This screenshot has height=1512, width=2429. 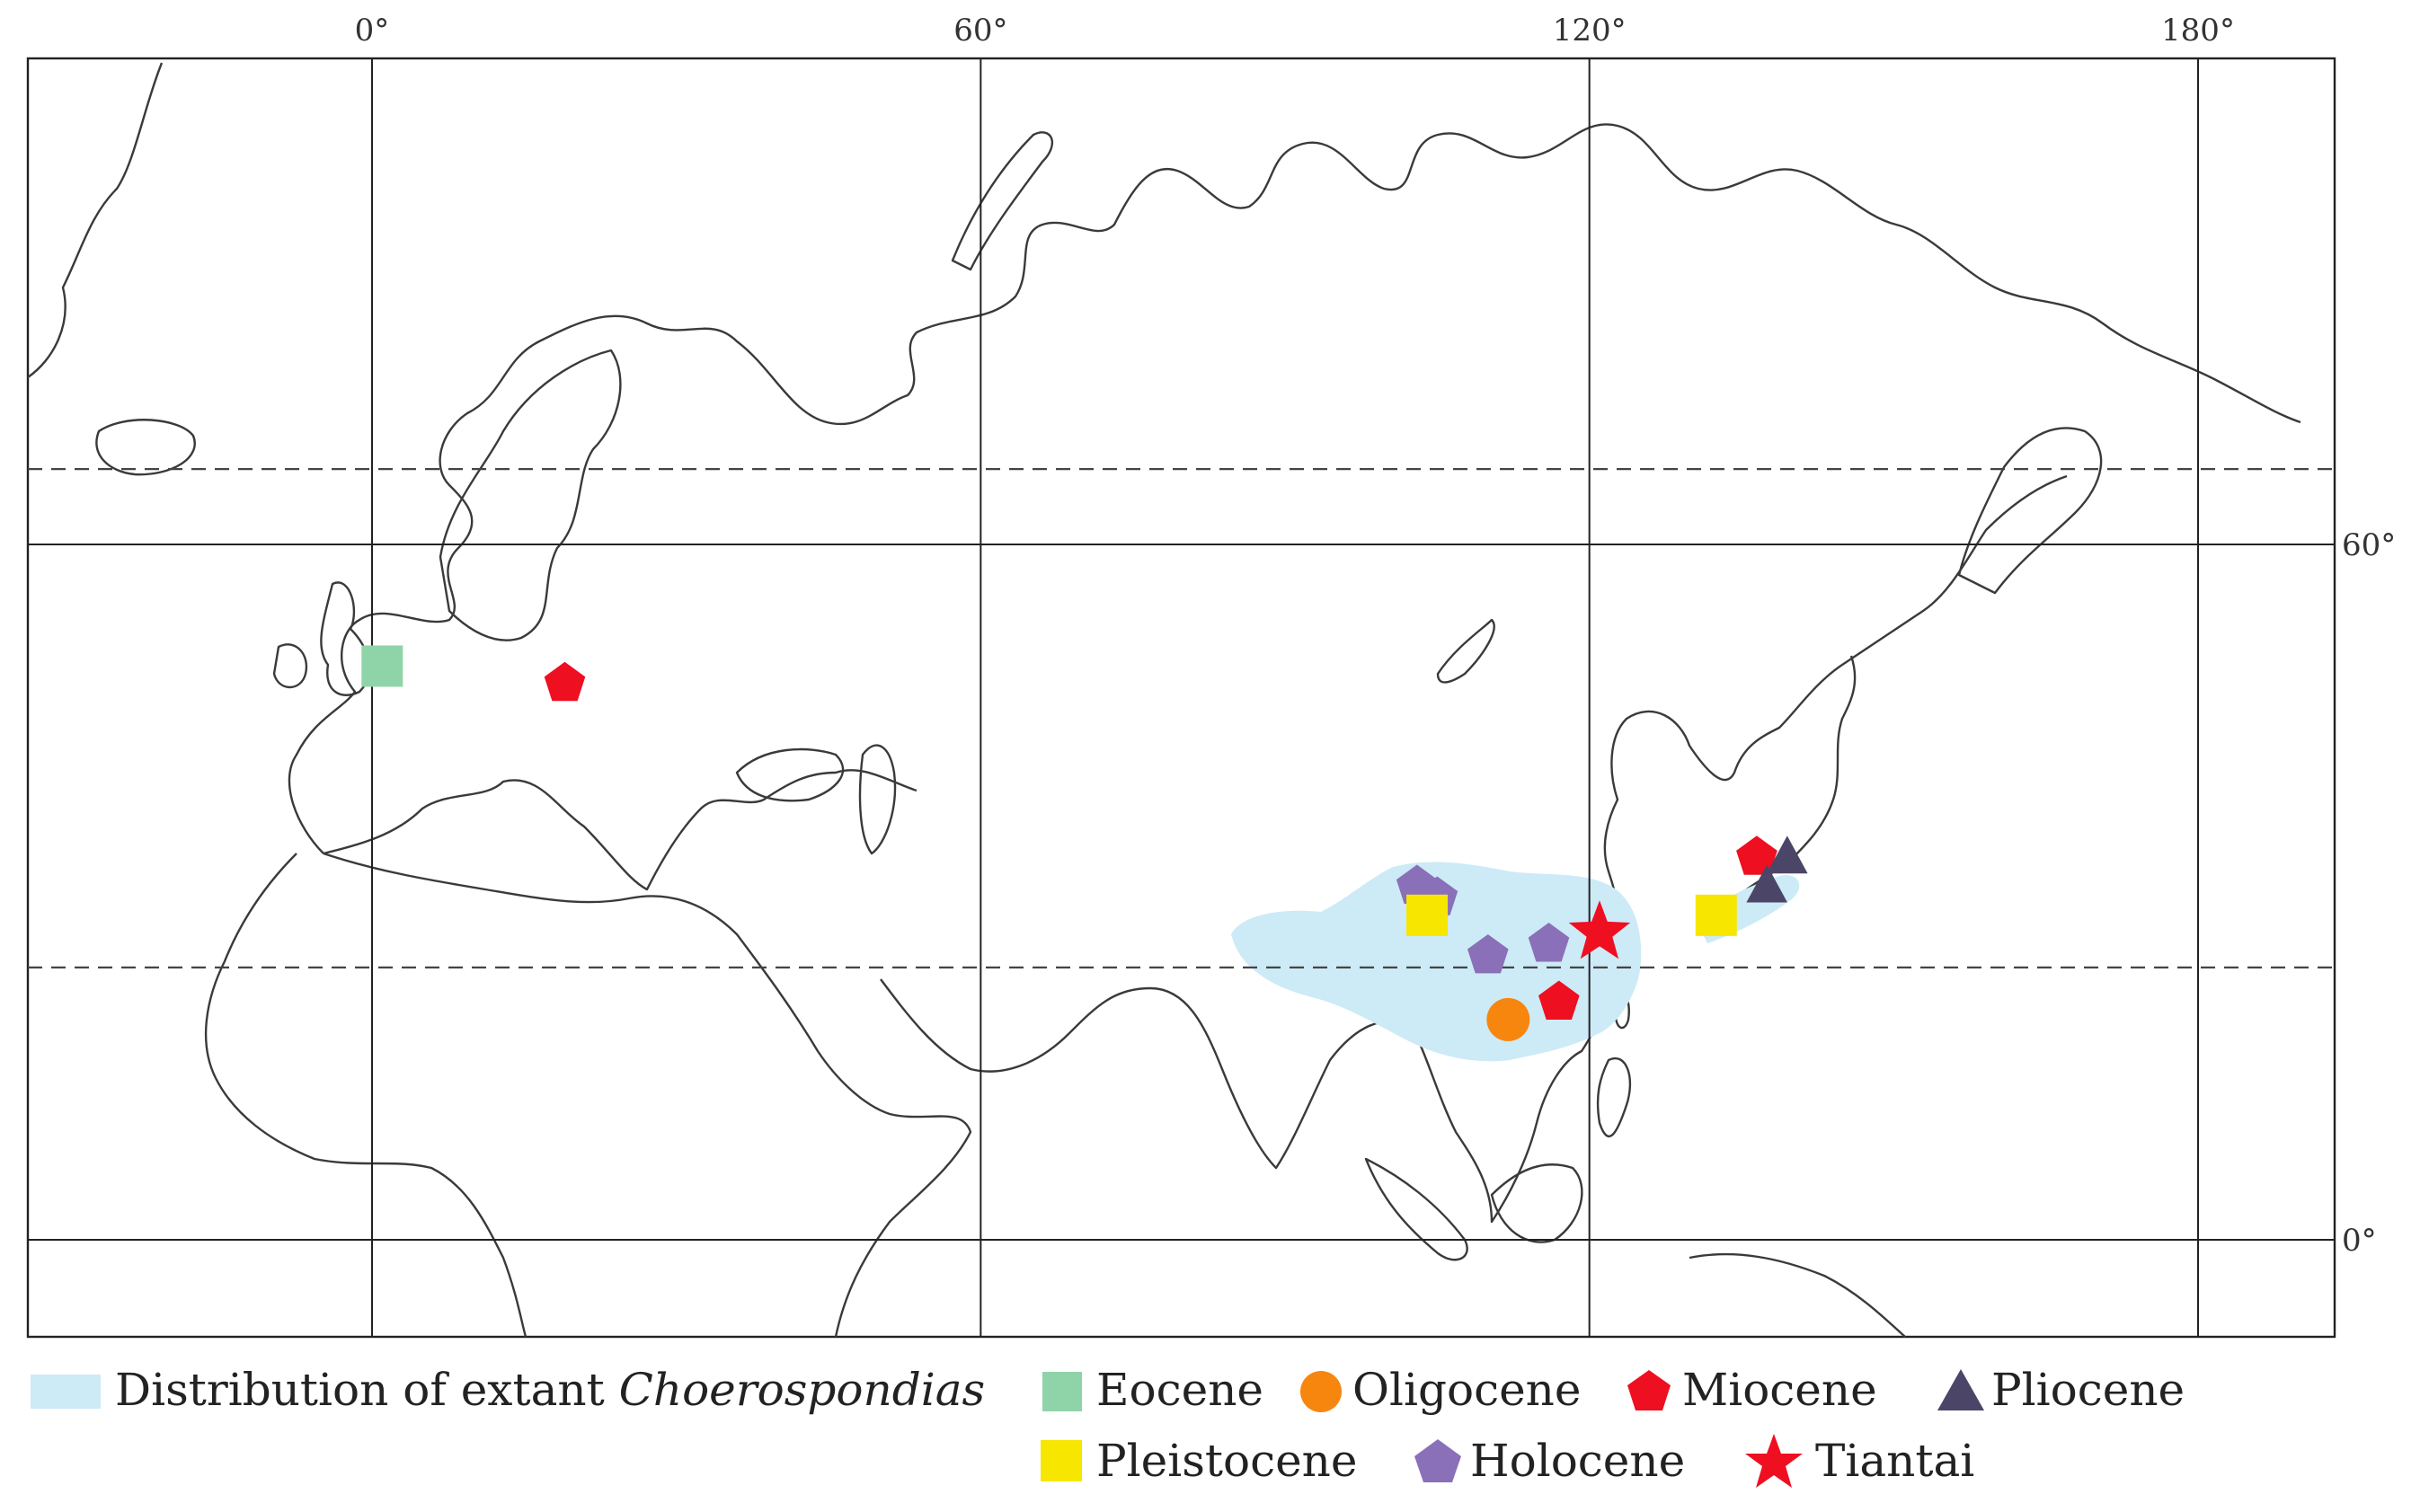 What do you see at coordinates (2088, 1390) in the screenshot?
I see `legend-label-pliocene: Pliocene` at bounding box center [2088, 1390].